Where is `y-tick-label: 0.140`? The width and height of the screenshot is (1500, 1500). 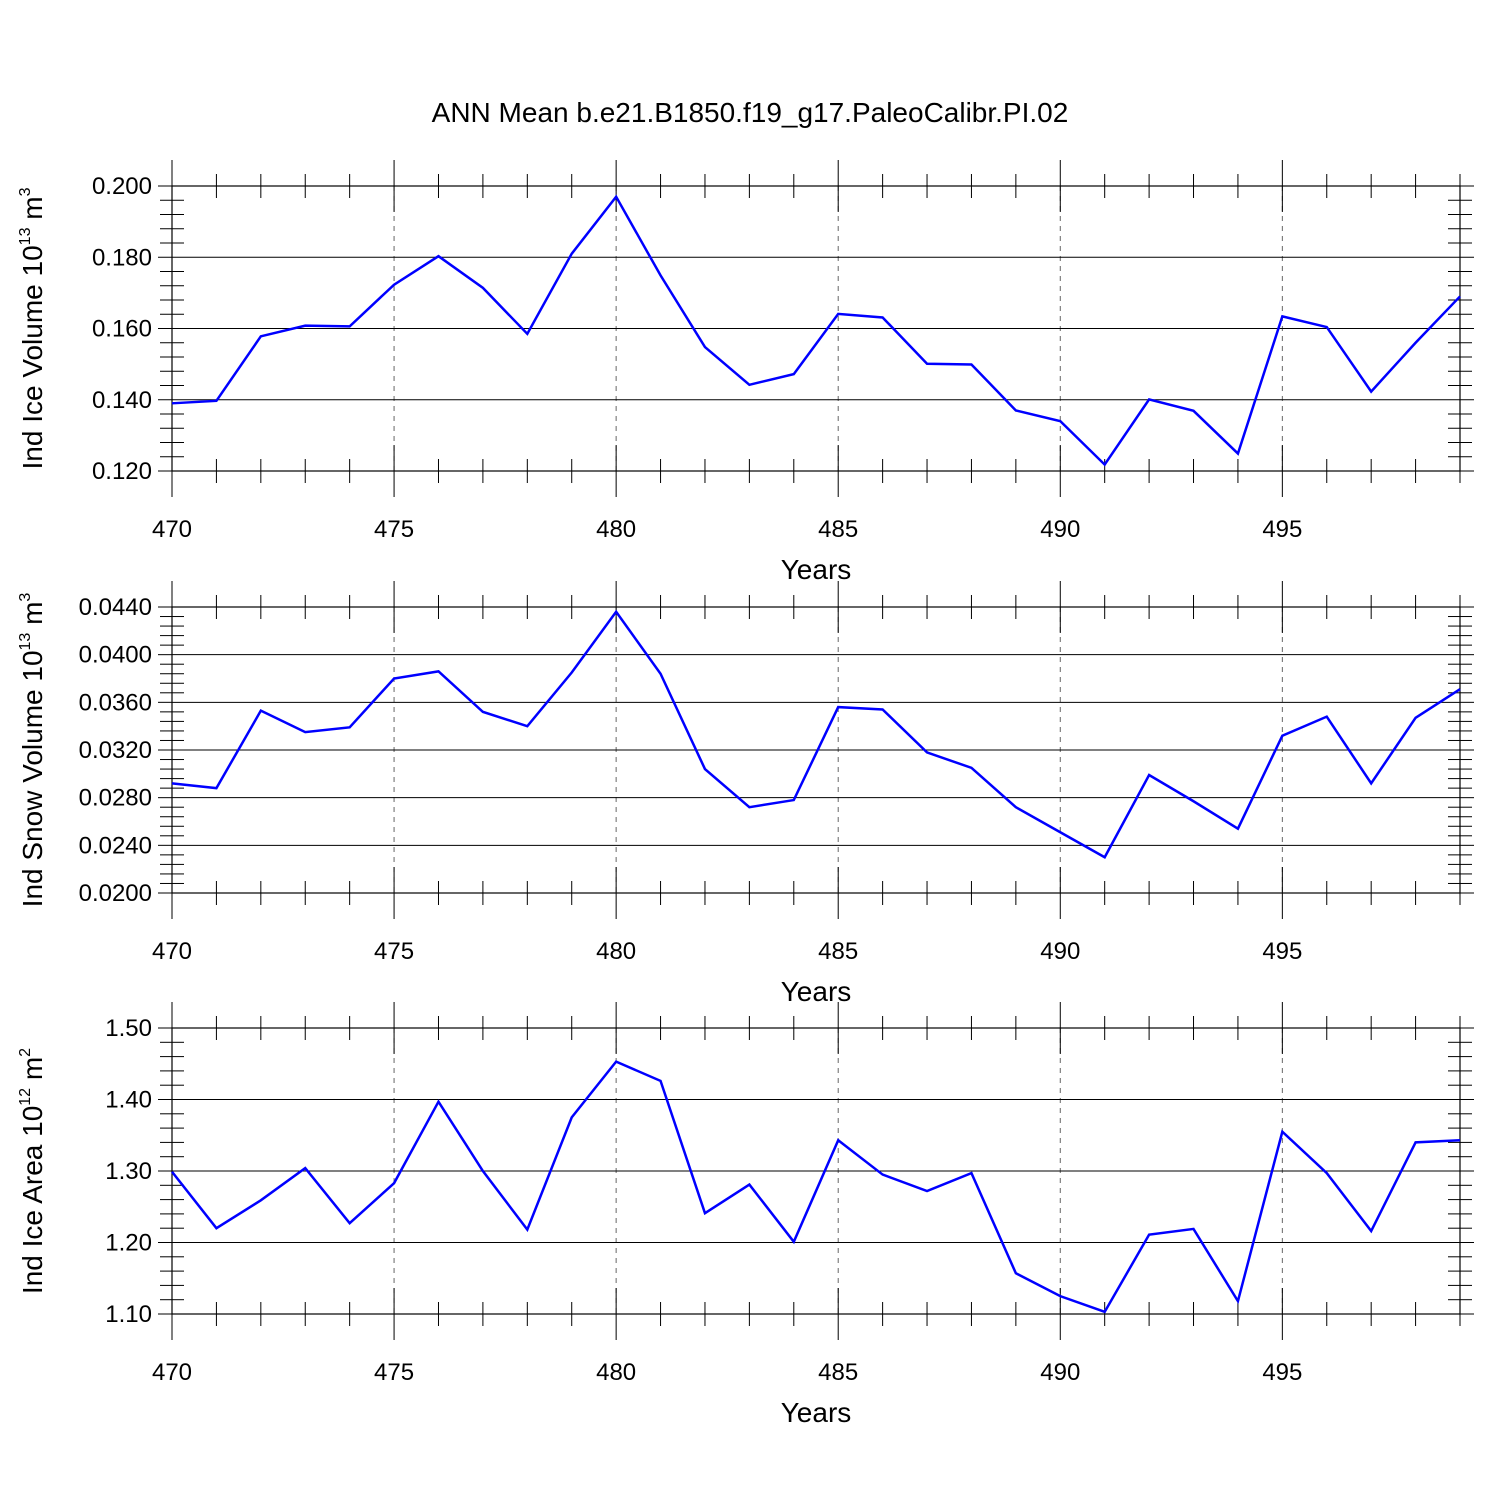
y-tick-label: 0.140 is located at coordinates (122, 400).